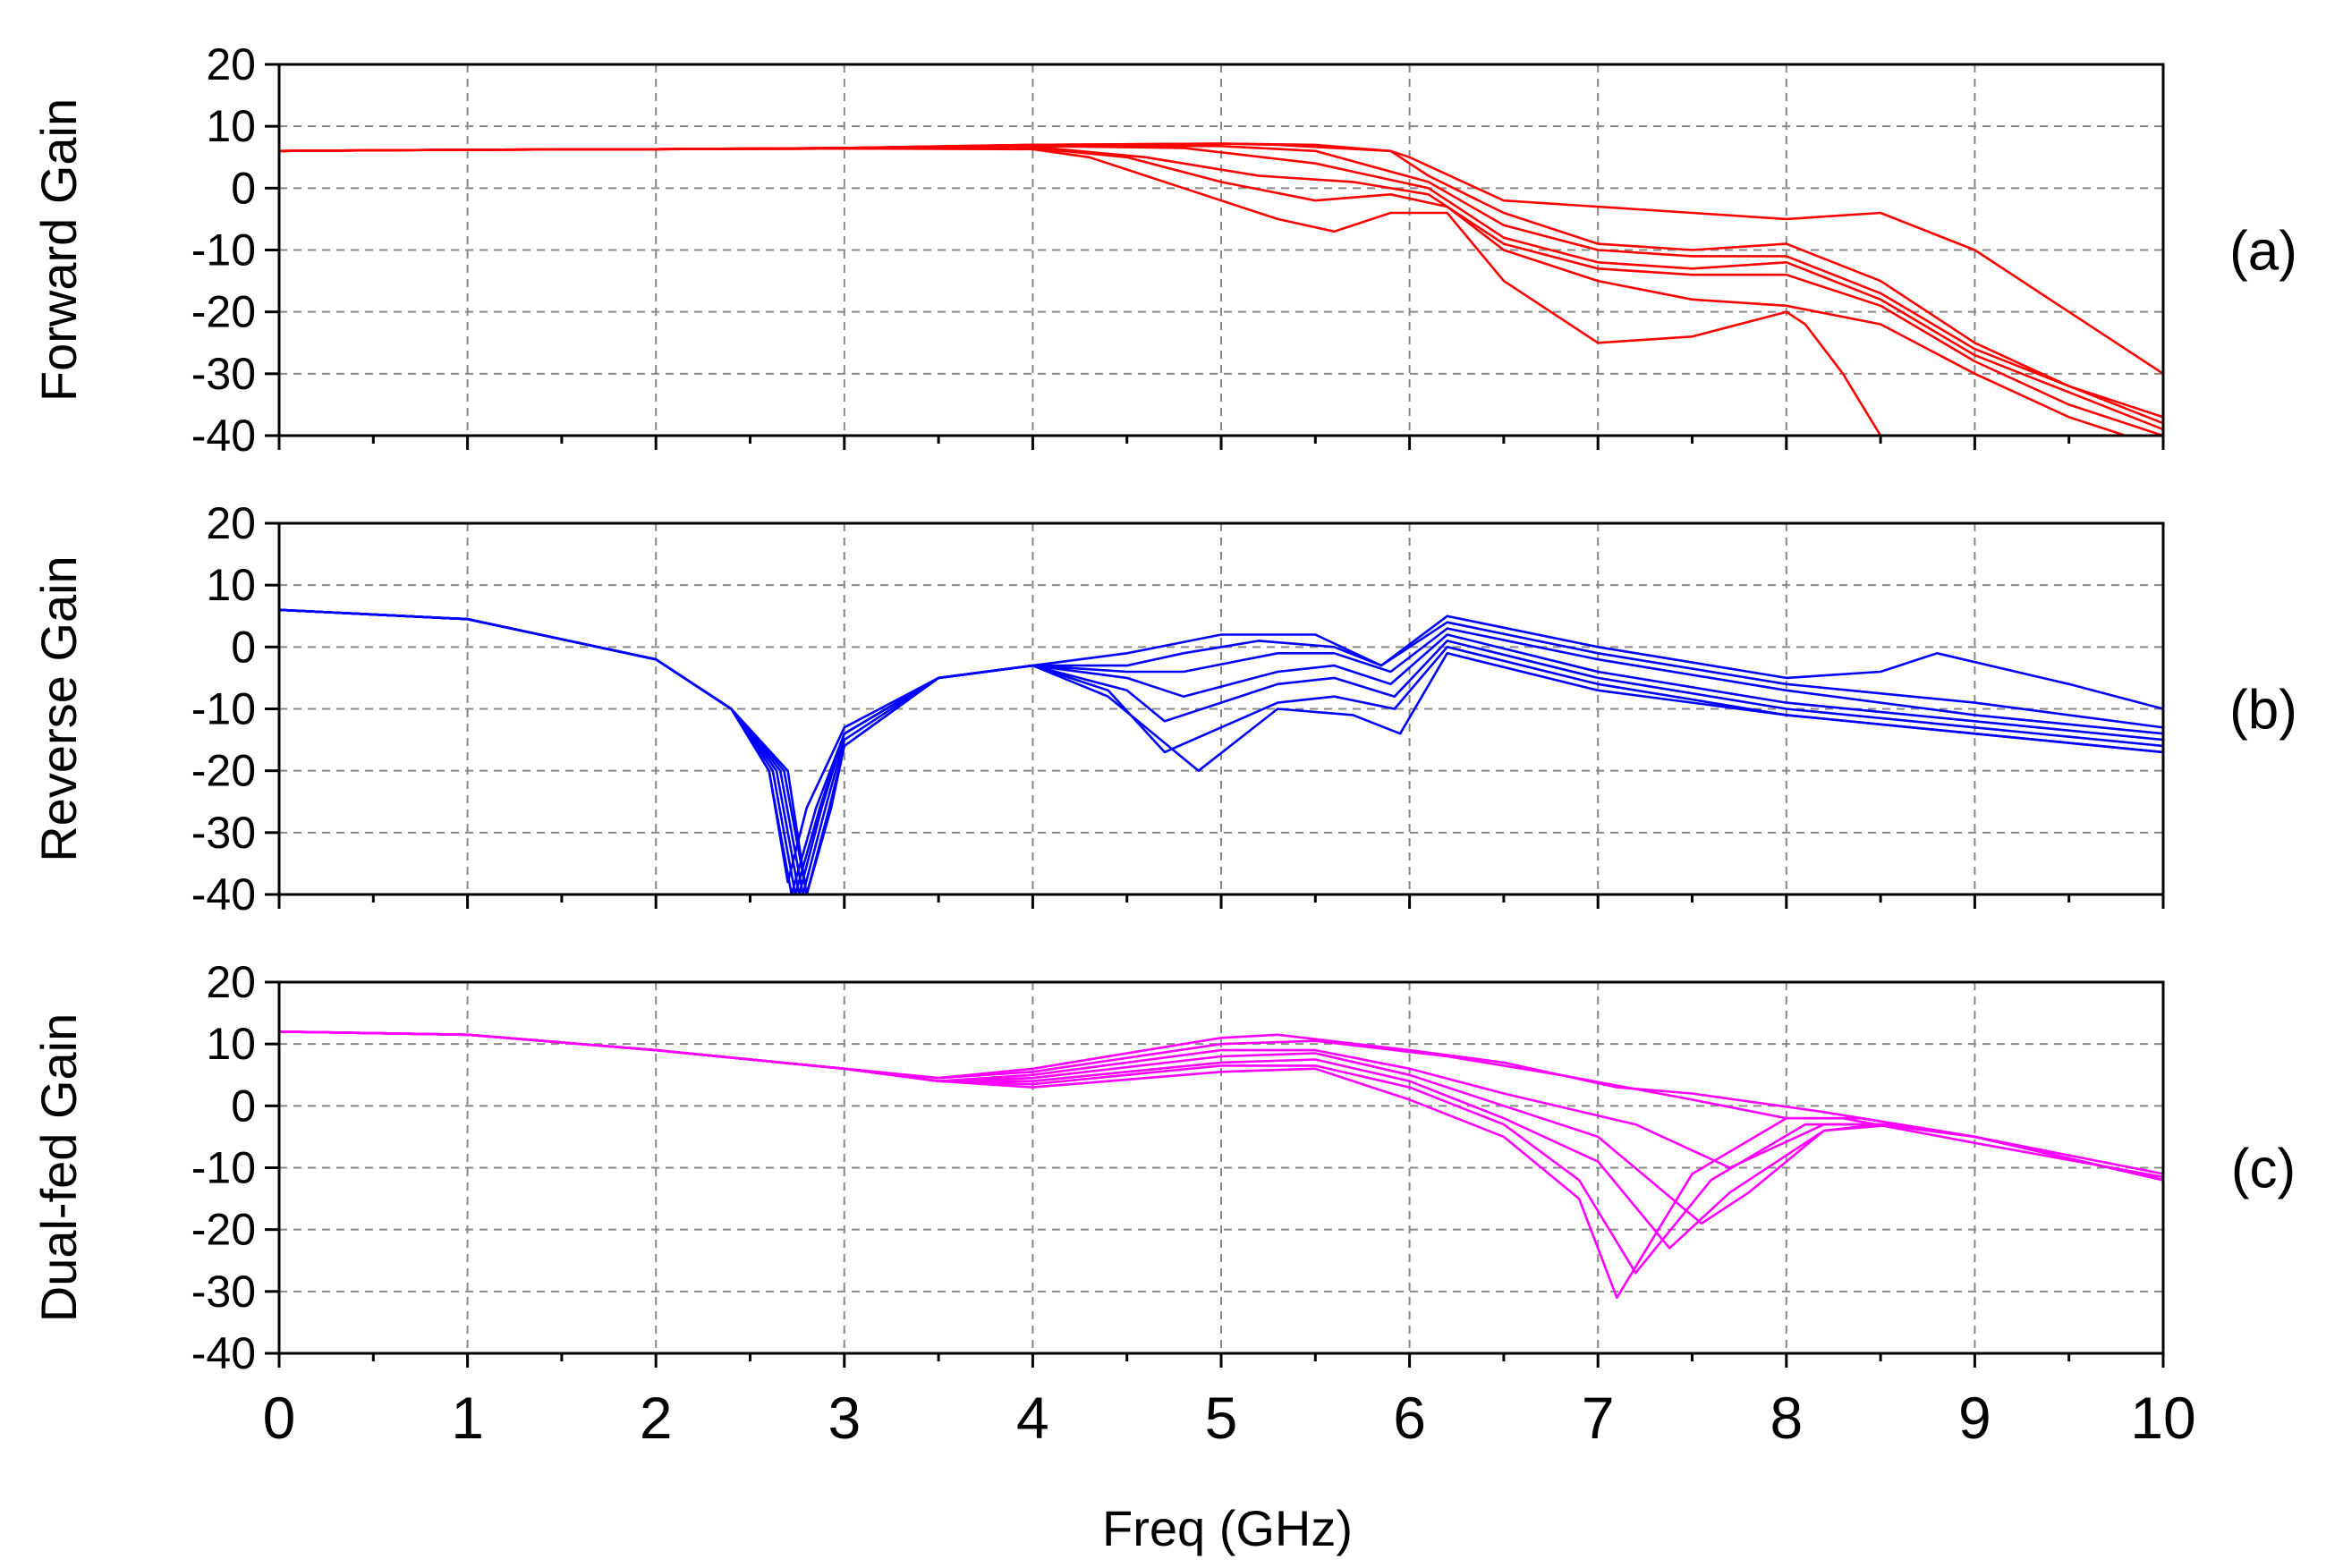 This screenshot has height=1568, width=2326. I want to click on panel-b-ytick-label: -10, so click(223, 709).